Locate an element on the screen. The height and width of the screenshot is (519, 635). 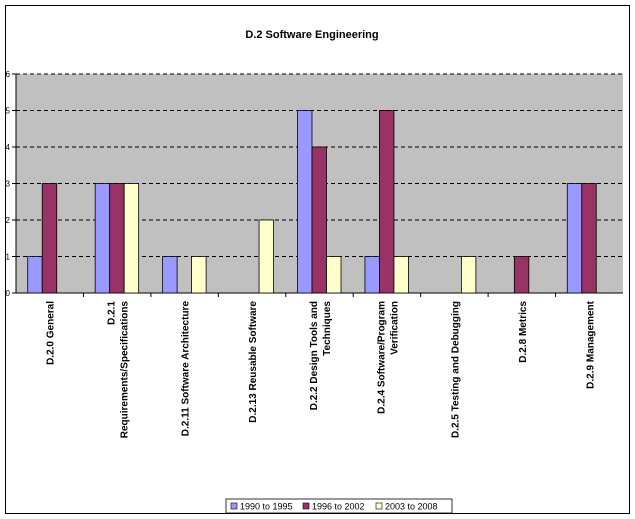
x-tick-label-group: D.2.9 Management is located at coordinates (590, 344).